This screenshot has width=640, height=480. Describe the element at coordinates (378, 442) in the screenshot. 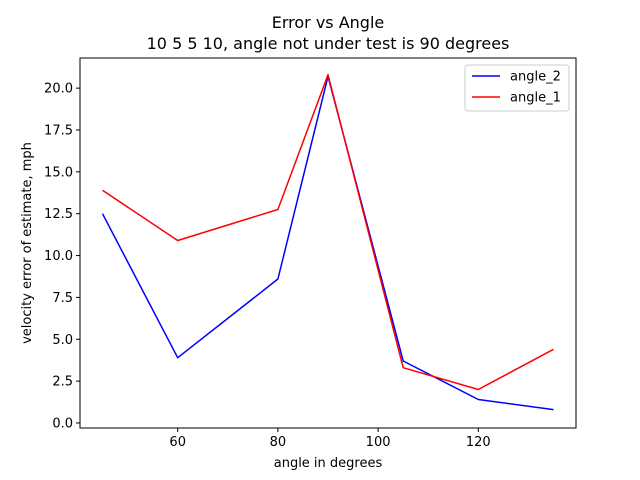

I see `x-tick-label: 100` at that location.